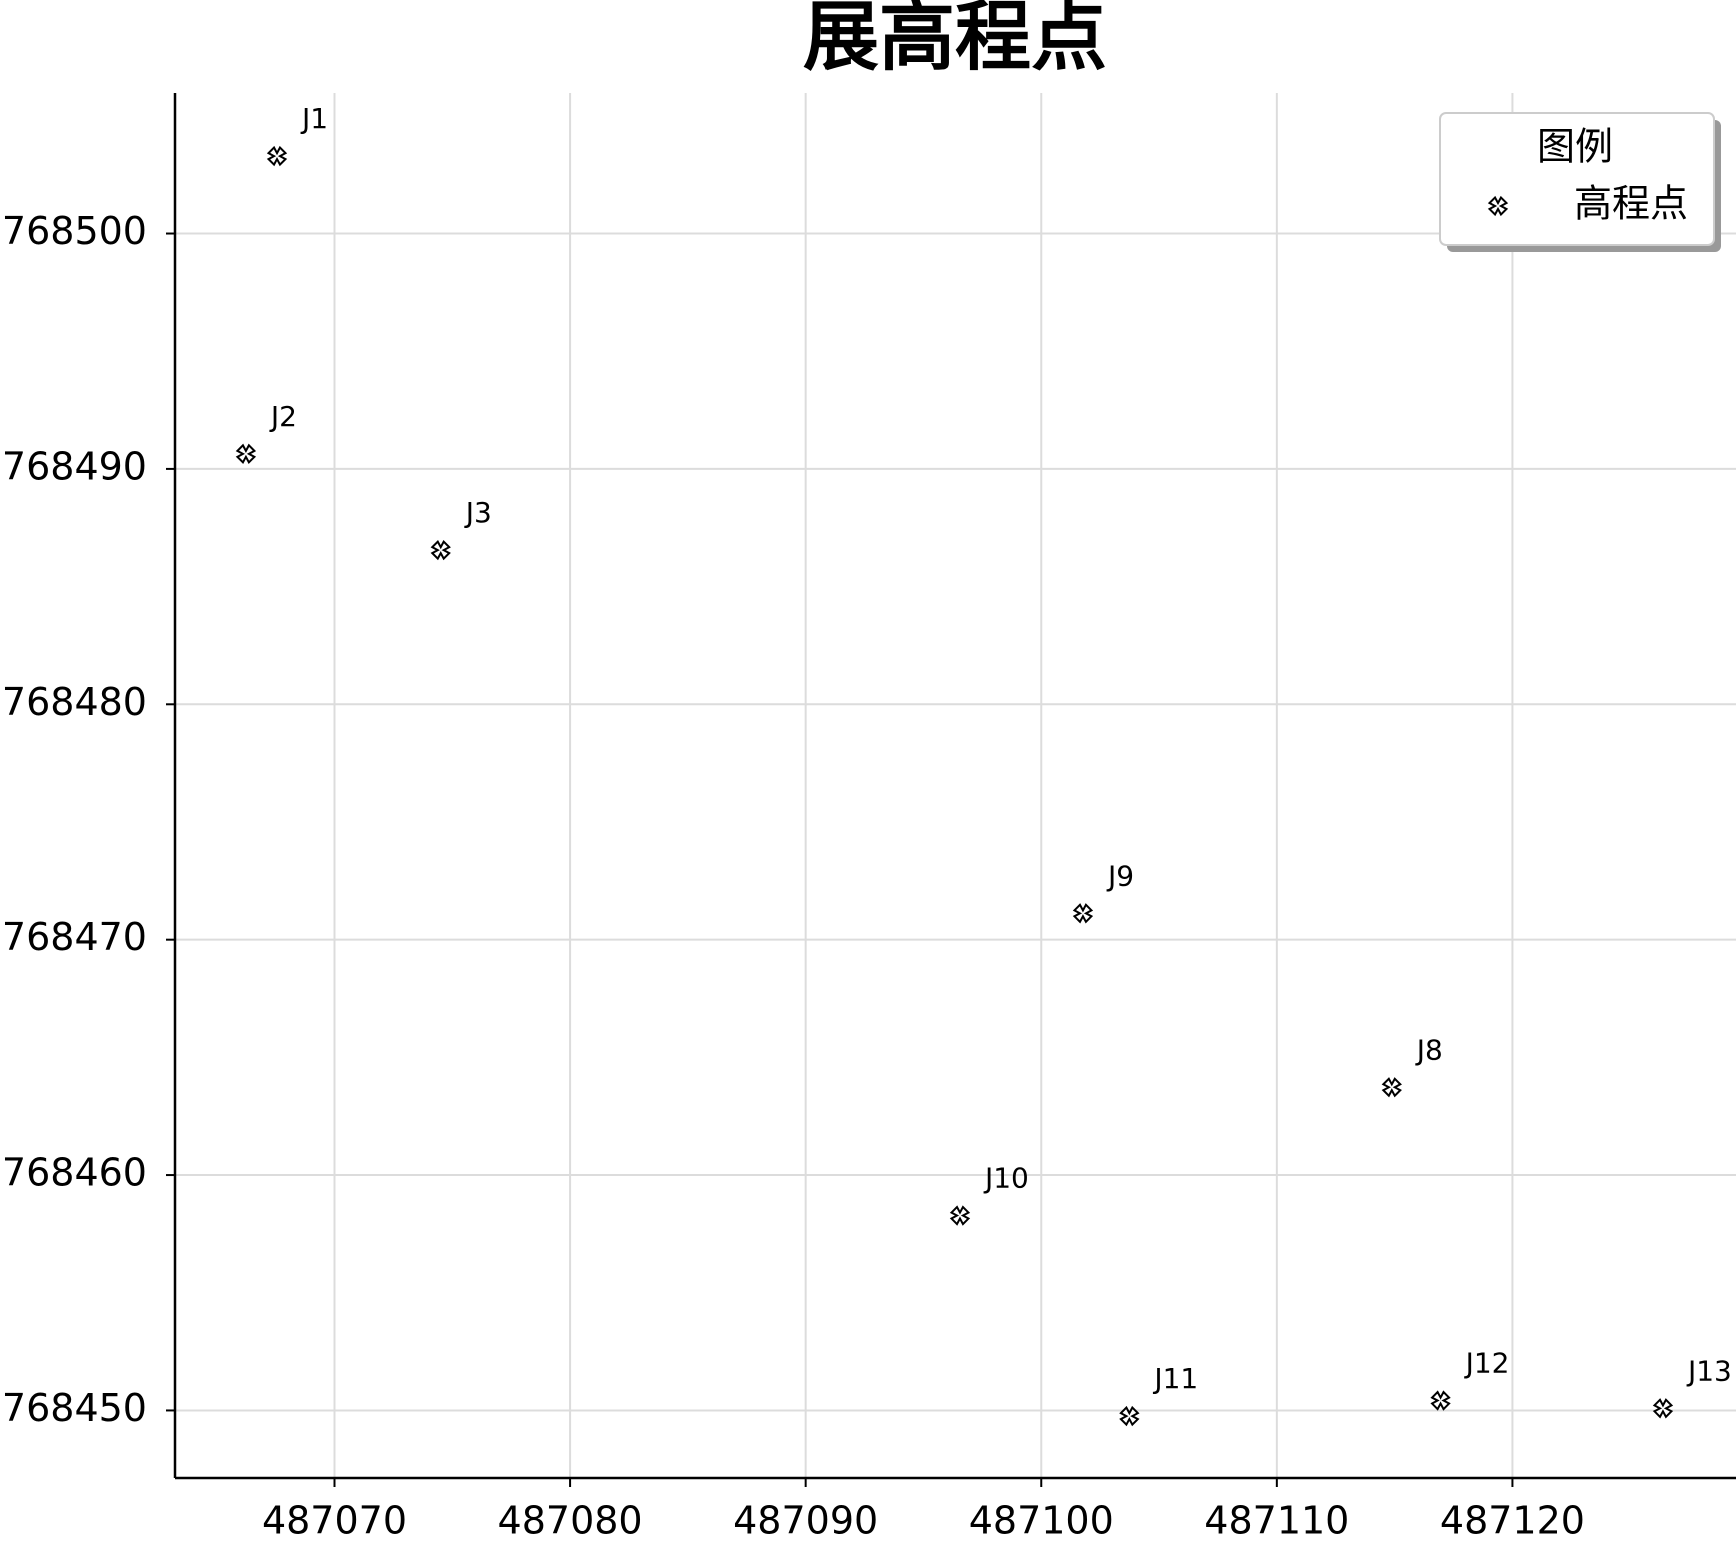 The width and height of the screenshot is (1736, 1543). Describe the element at coordinates (1631, 204) in the screenshot. I see `legend-label: 高程点` at that location.